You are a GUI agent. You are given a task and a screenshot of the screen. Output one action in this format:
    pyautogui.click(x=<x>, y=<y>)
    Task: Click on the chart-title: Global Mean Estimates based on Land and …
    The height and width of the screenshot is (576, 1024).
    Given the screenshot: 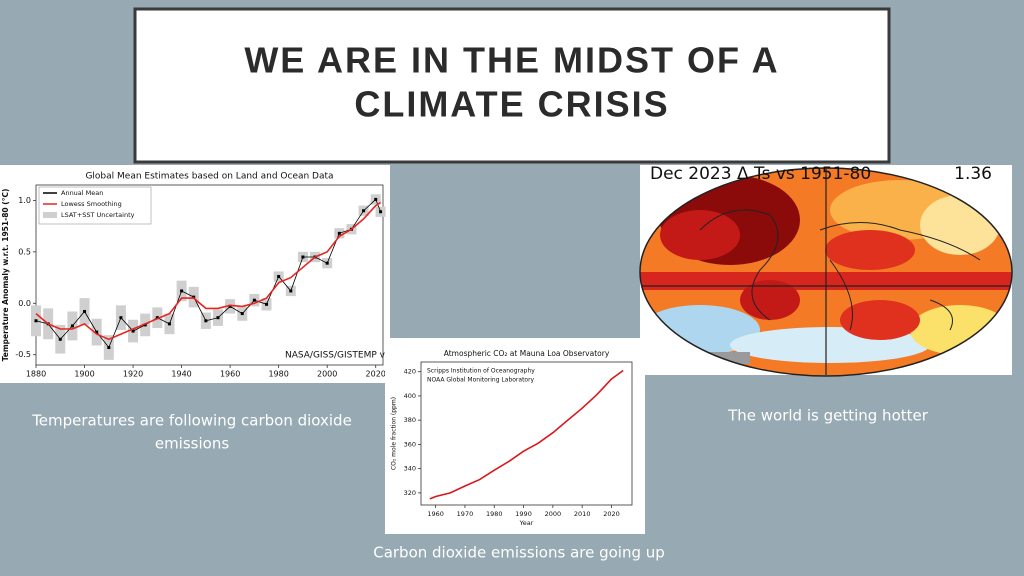 What is the action you would take?
    pyautogui.click(x=209, y=177)
    